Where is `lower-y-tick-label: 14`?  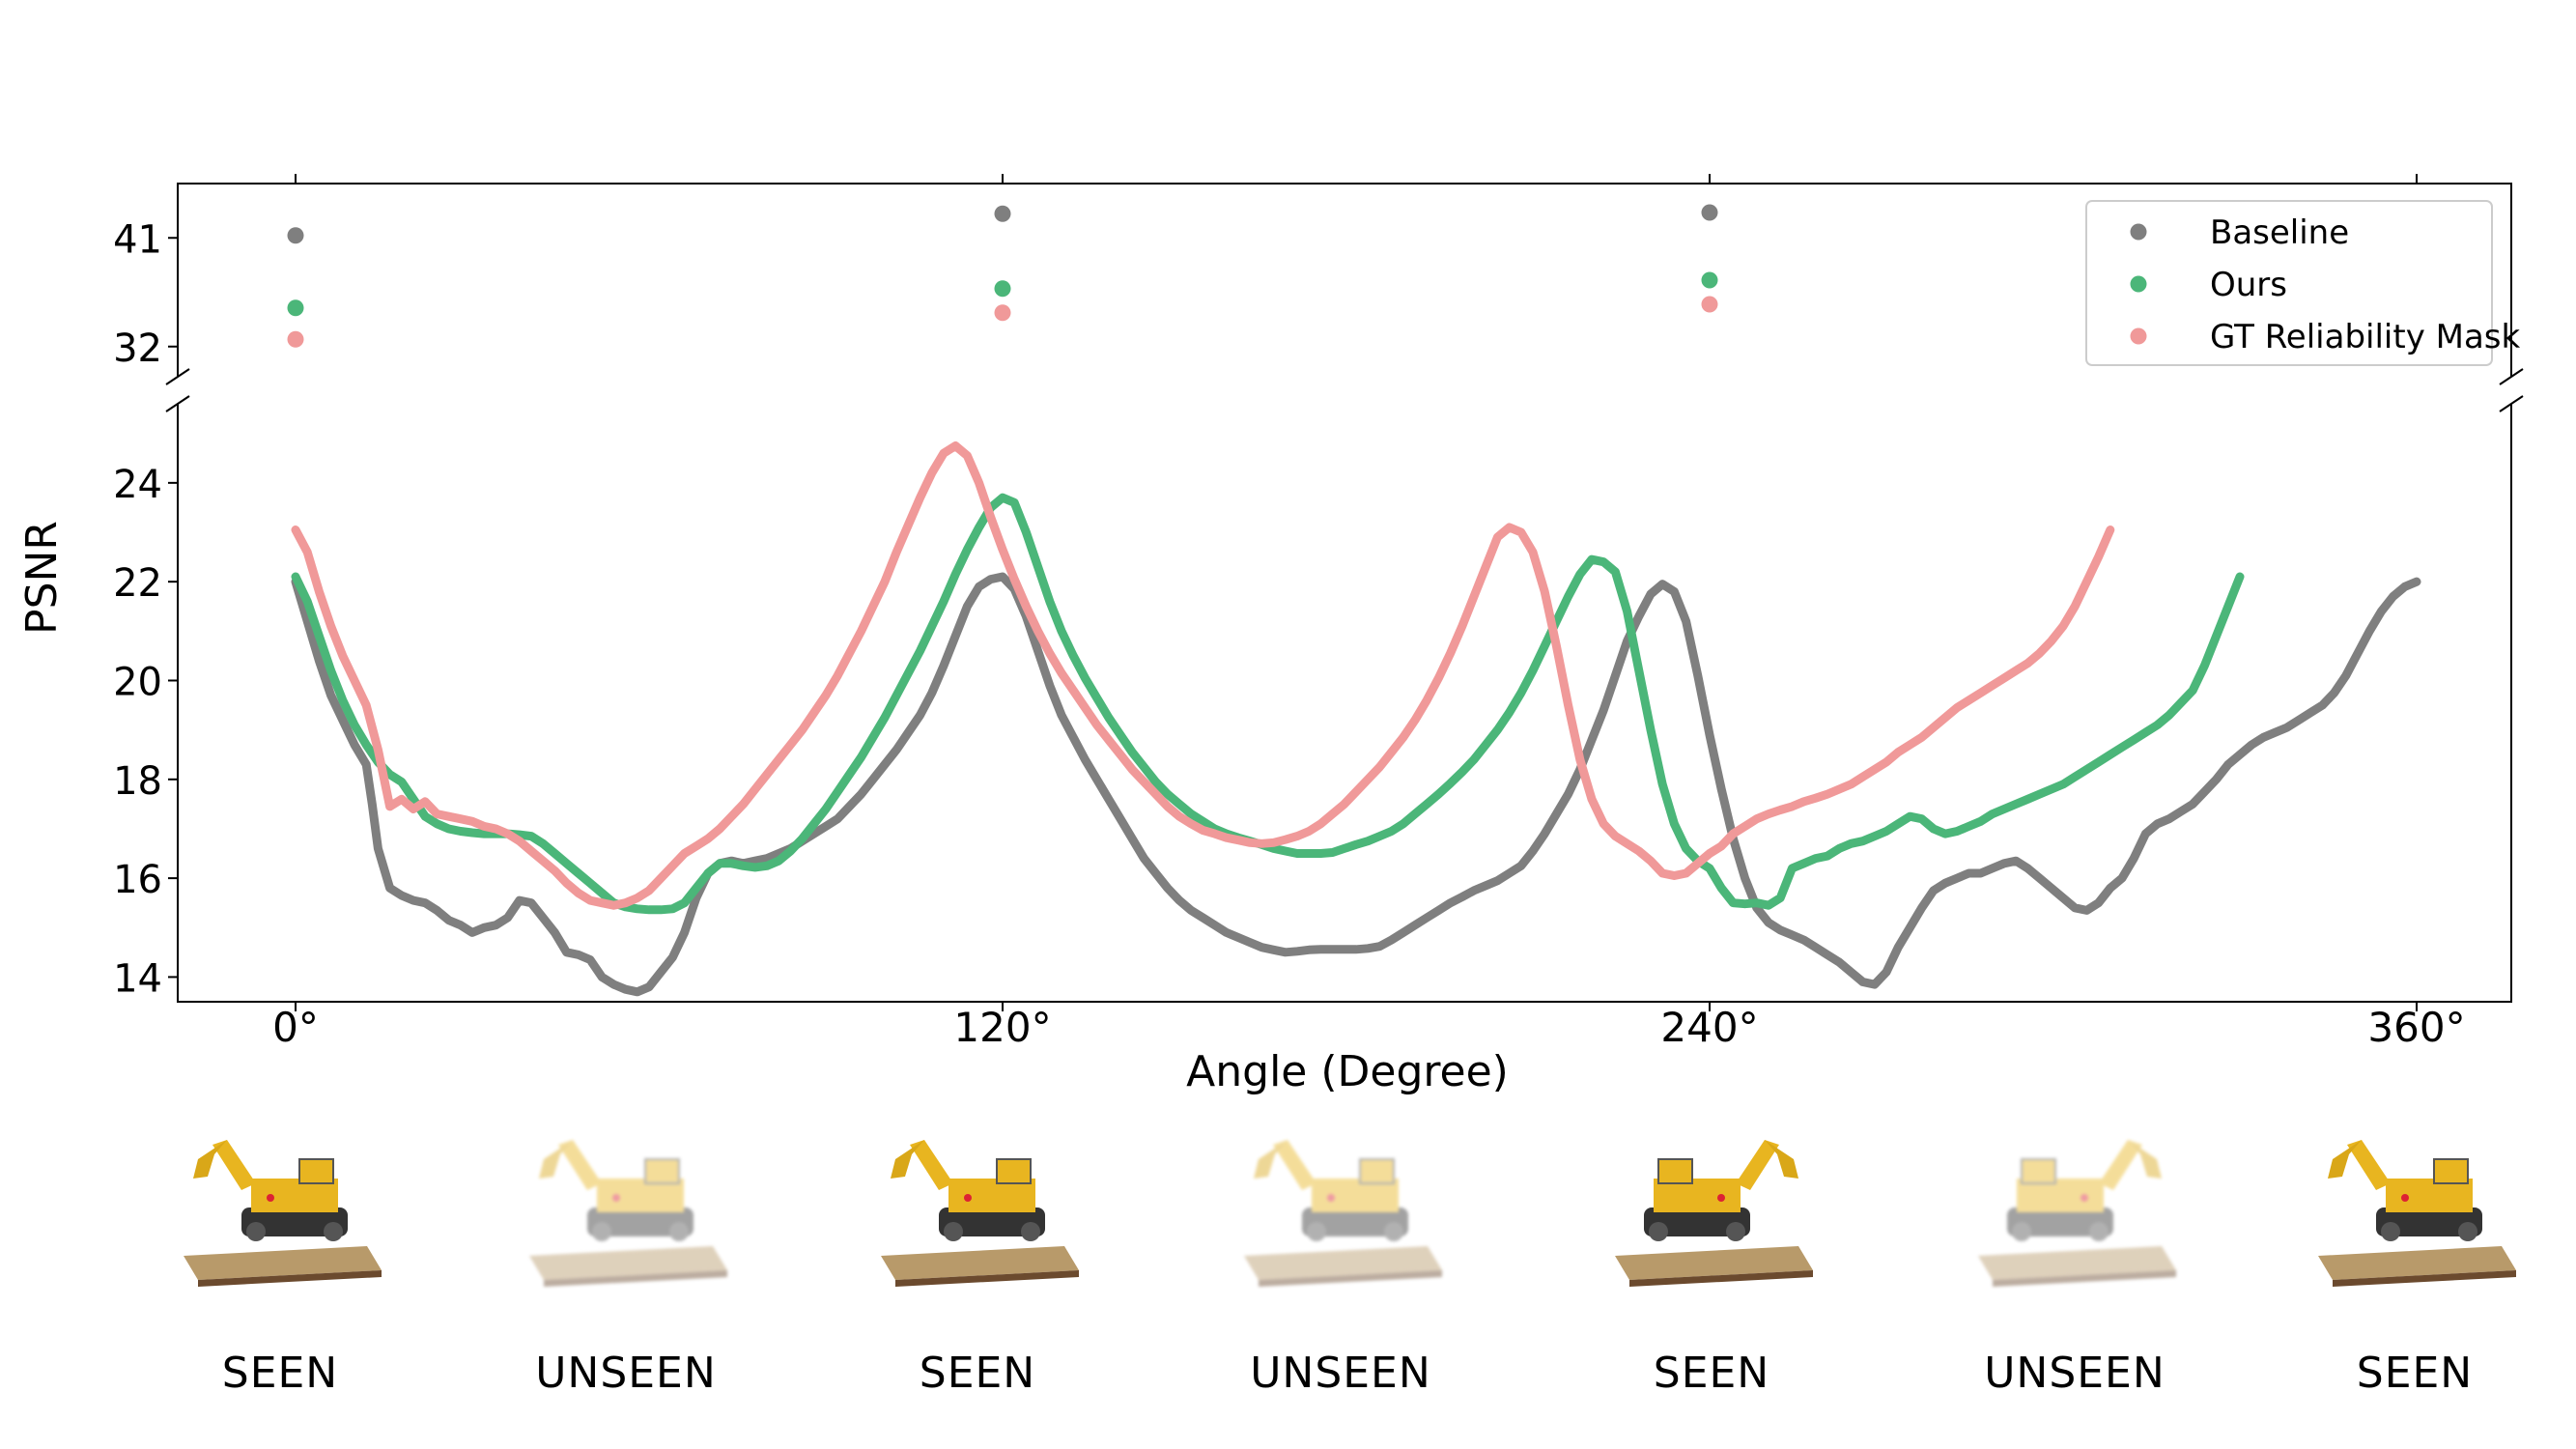
lower-y-tick-label: 14 is located at coordinates (137, 978).